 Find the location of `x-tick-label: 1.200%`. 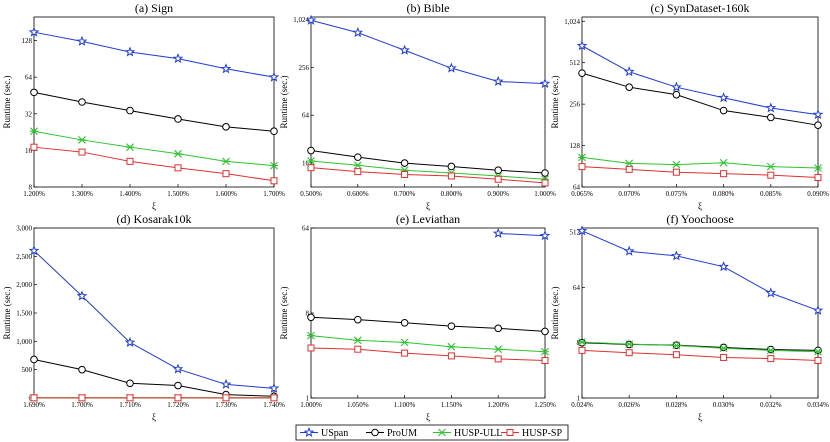

x-tick-label: 1.200% is located at coordinates (498, 405).